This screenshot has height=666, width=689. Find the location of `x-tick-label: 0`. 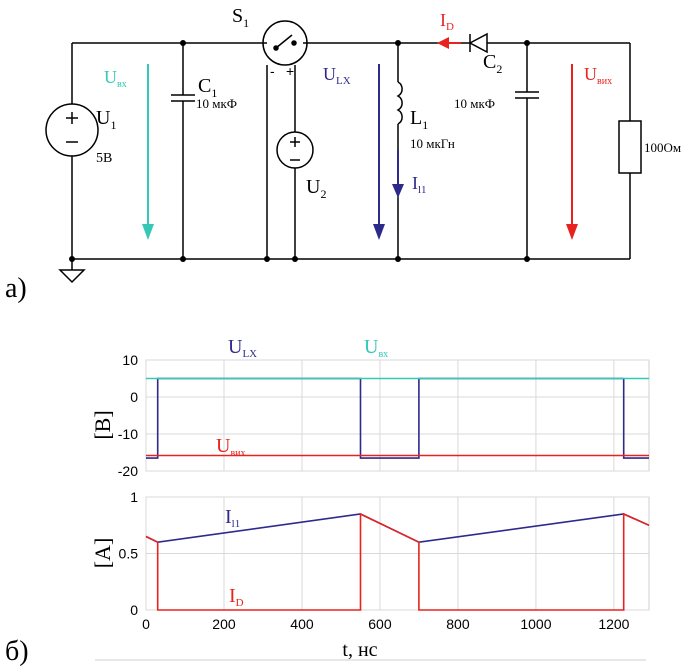

x-tick-label: 0 is located at coordinates (146, 624).